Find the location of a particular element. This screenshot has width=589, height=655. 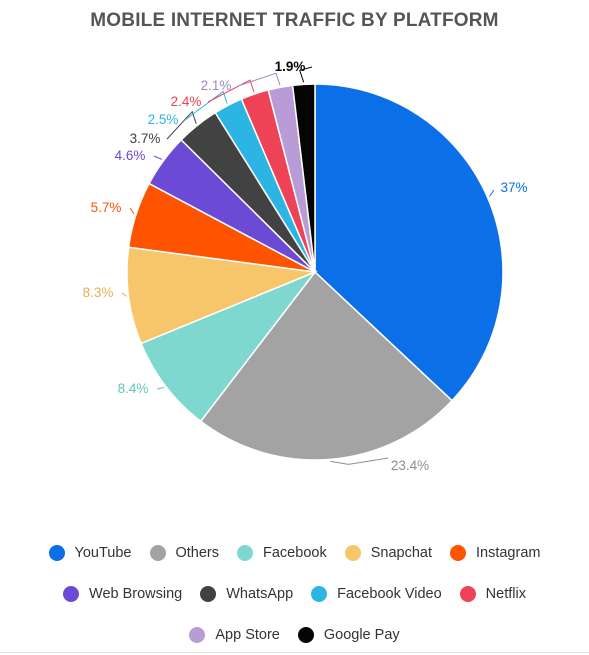

legend-item-facebook-video: Facebook Video is located at coordinates (376, 593).